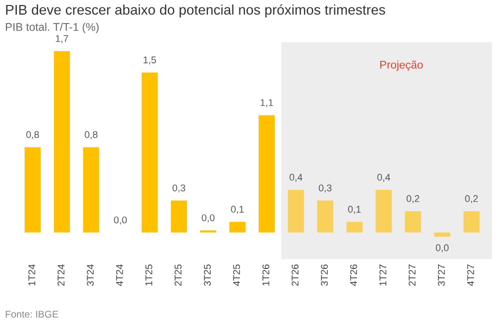 The width and height of the screenshot is (502, 324). What do you see at coordinates (178, 275) in the screenshot?
I see `x-tick-label: 2T25` at bounding box center [178, 275].